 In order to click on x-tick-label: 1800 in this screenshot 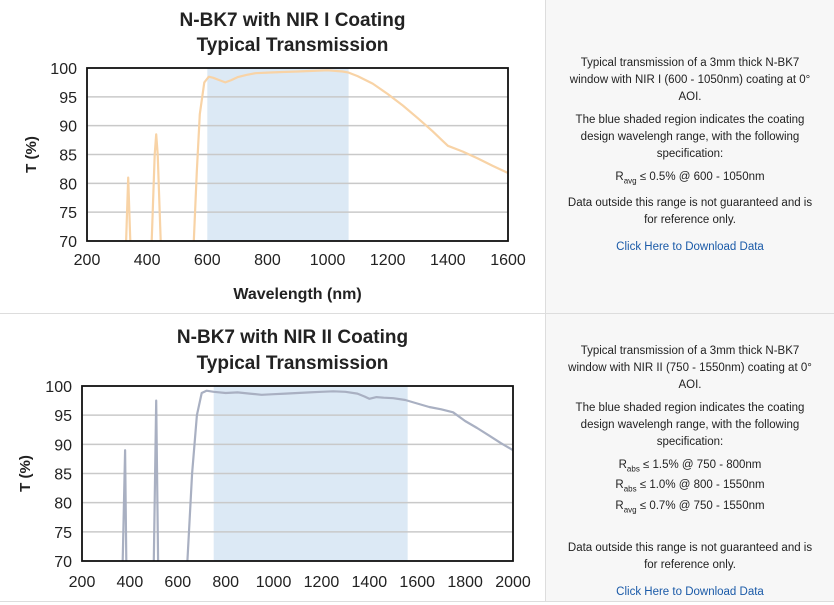, I will do `click(465, 582)`.